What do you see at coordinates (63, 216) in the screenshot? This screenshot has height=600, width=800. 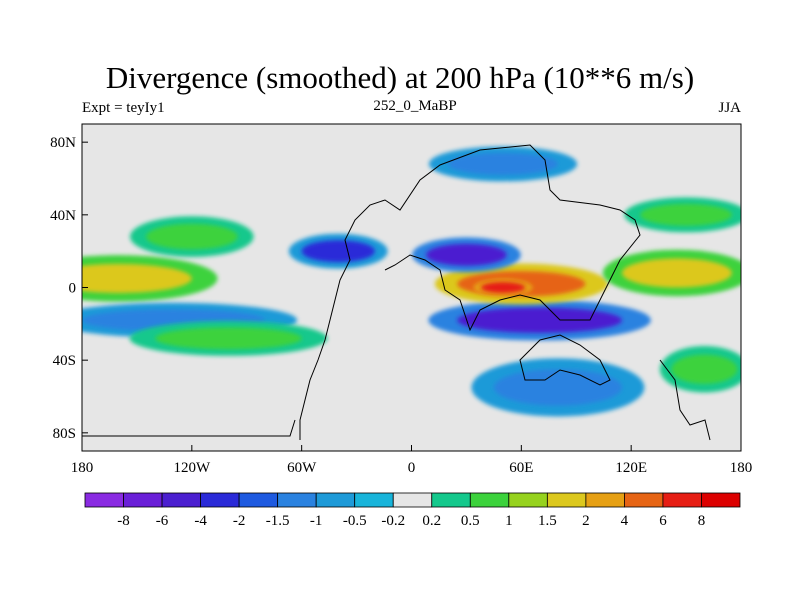 I see `y-tick-label: 40N` at bounding box center [63, 216].